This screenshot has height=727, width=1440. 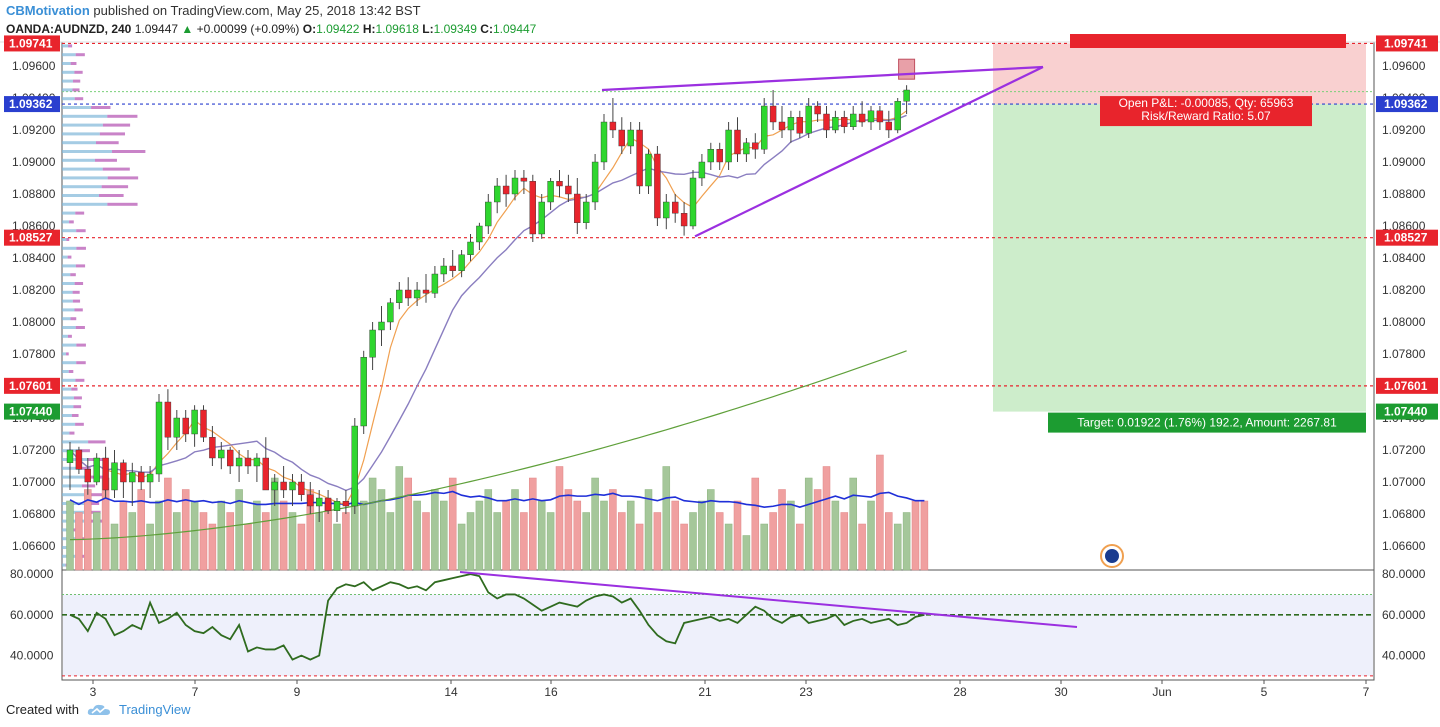 What do you see at coordinates (48, 10) in the screenshot?
I see `author-link: CBMotivation` at bounding box center [48, 10].